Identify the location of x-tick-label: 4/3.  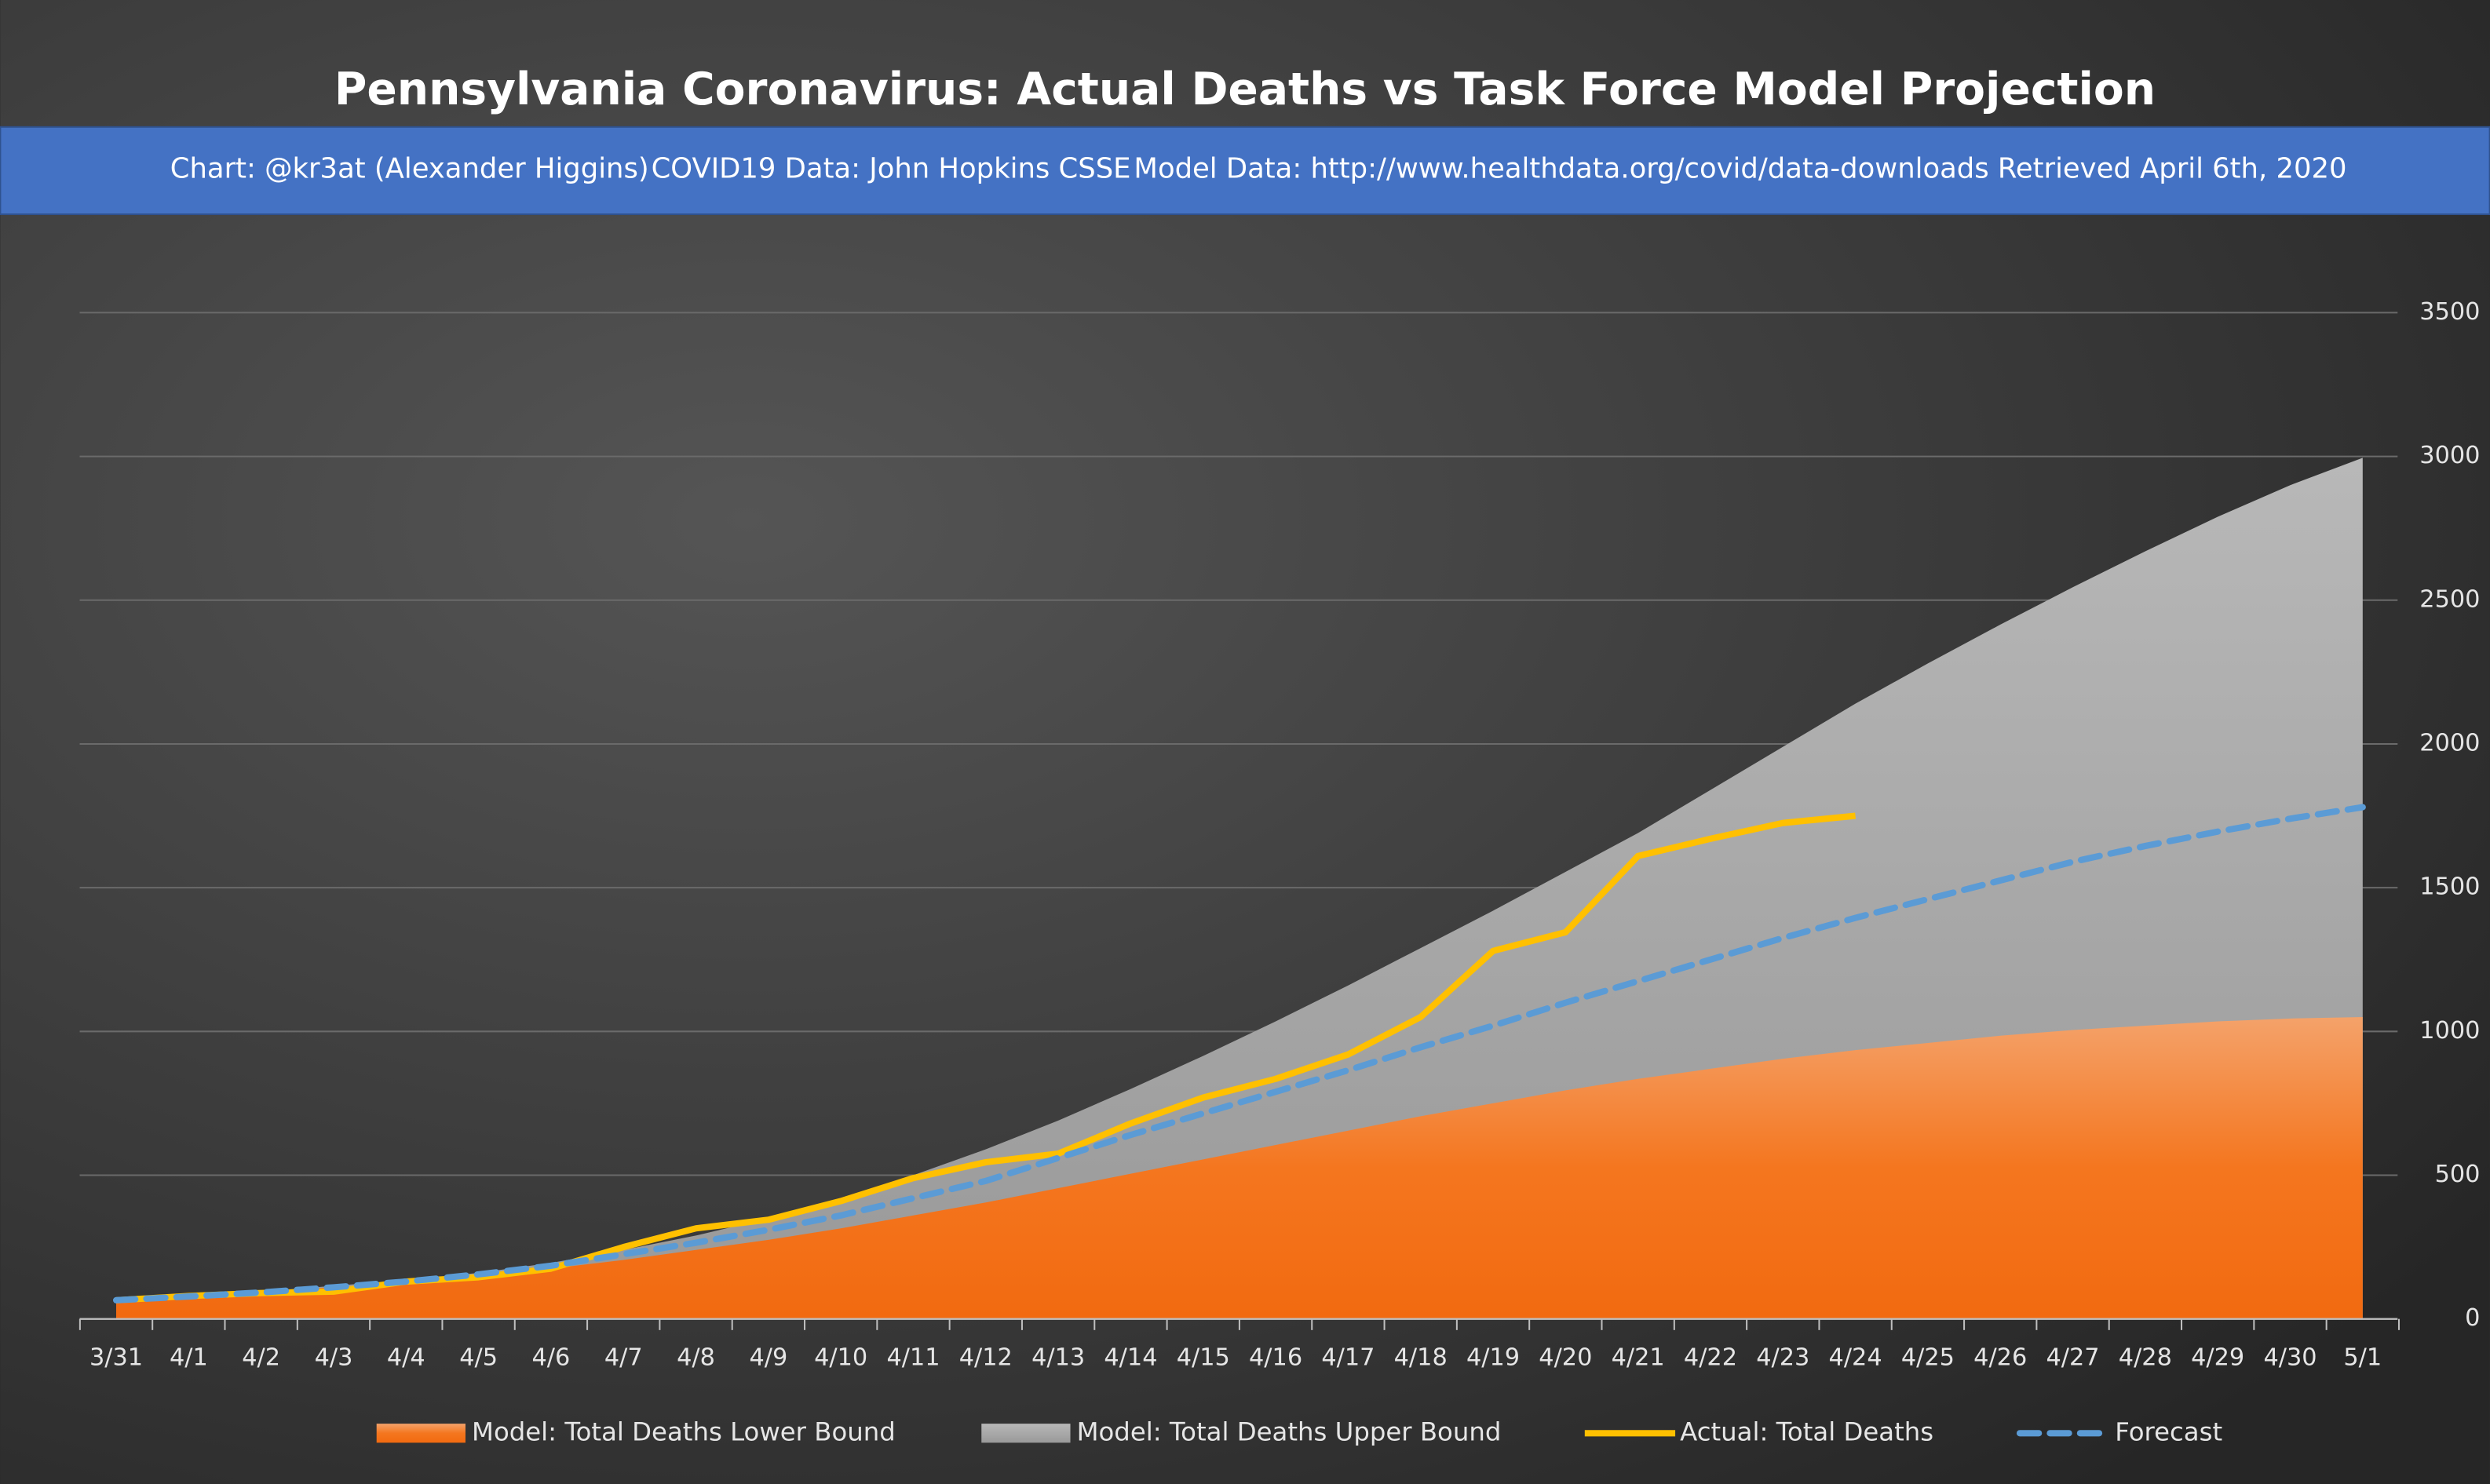
(334, 1358).